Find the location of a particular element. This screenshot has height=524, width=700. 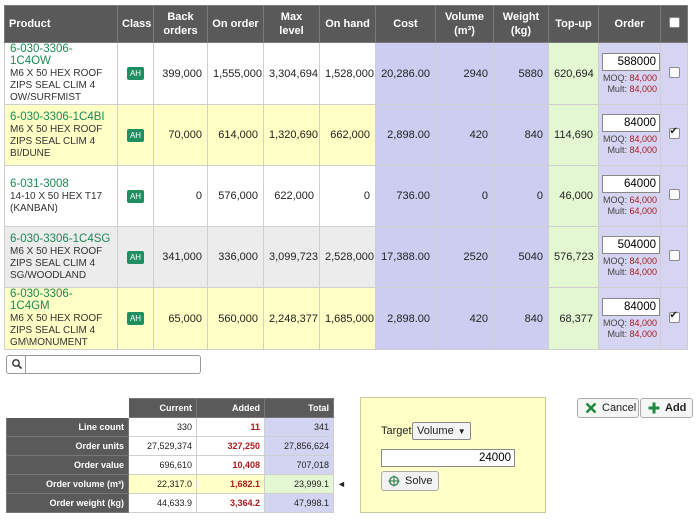

plus-icon is located at coordinates (654, 408).